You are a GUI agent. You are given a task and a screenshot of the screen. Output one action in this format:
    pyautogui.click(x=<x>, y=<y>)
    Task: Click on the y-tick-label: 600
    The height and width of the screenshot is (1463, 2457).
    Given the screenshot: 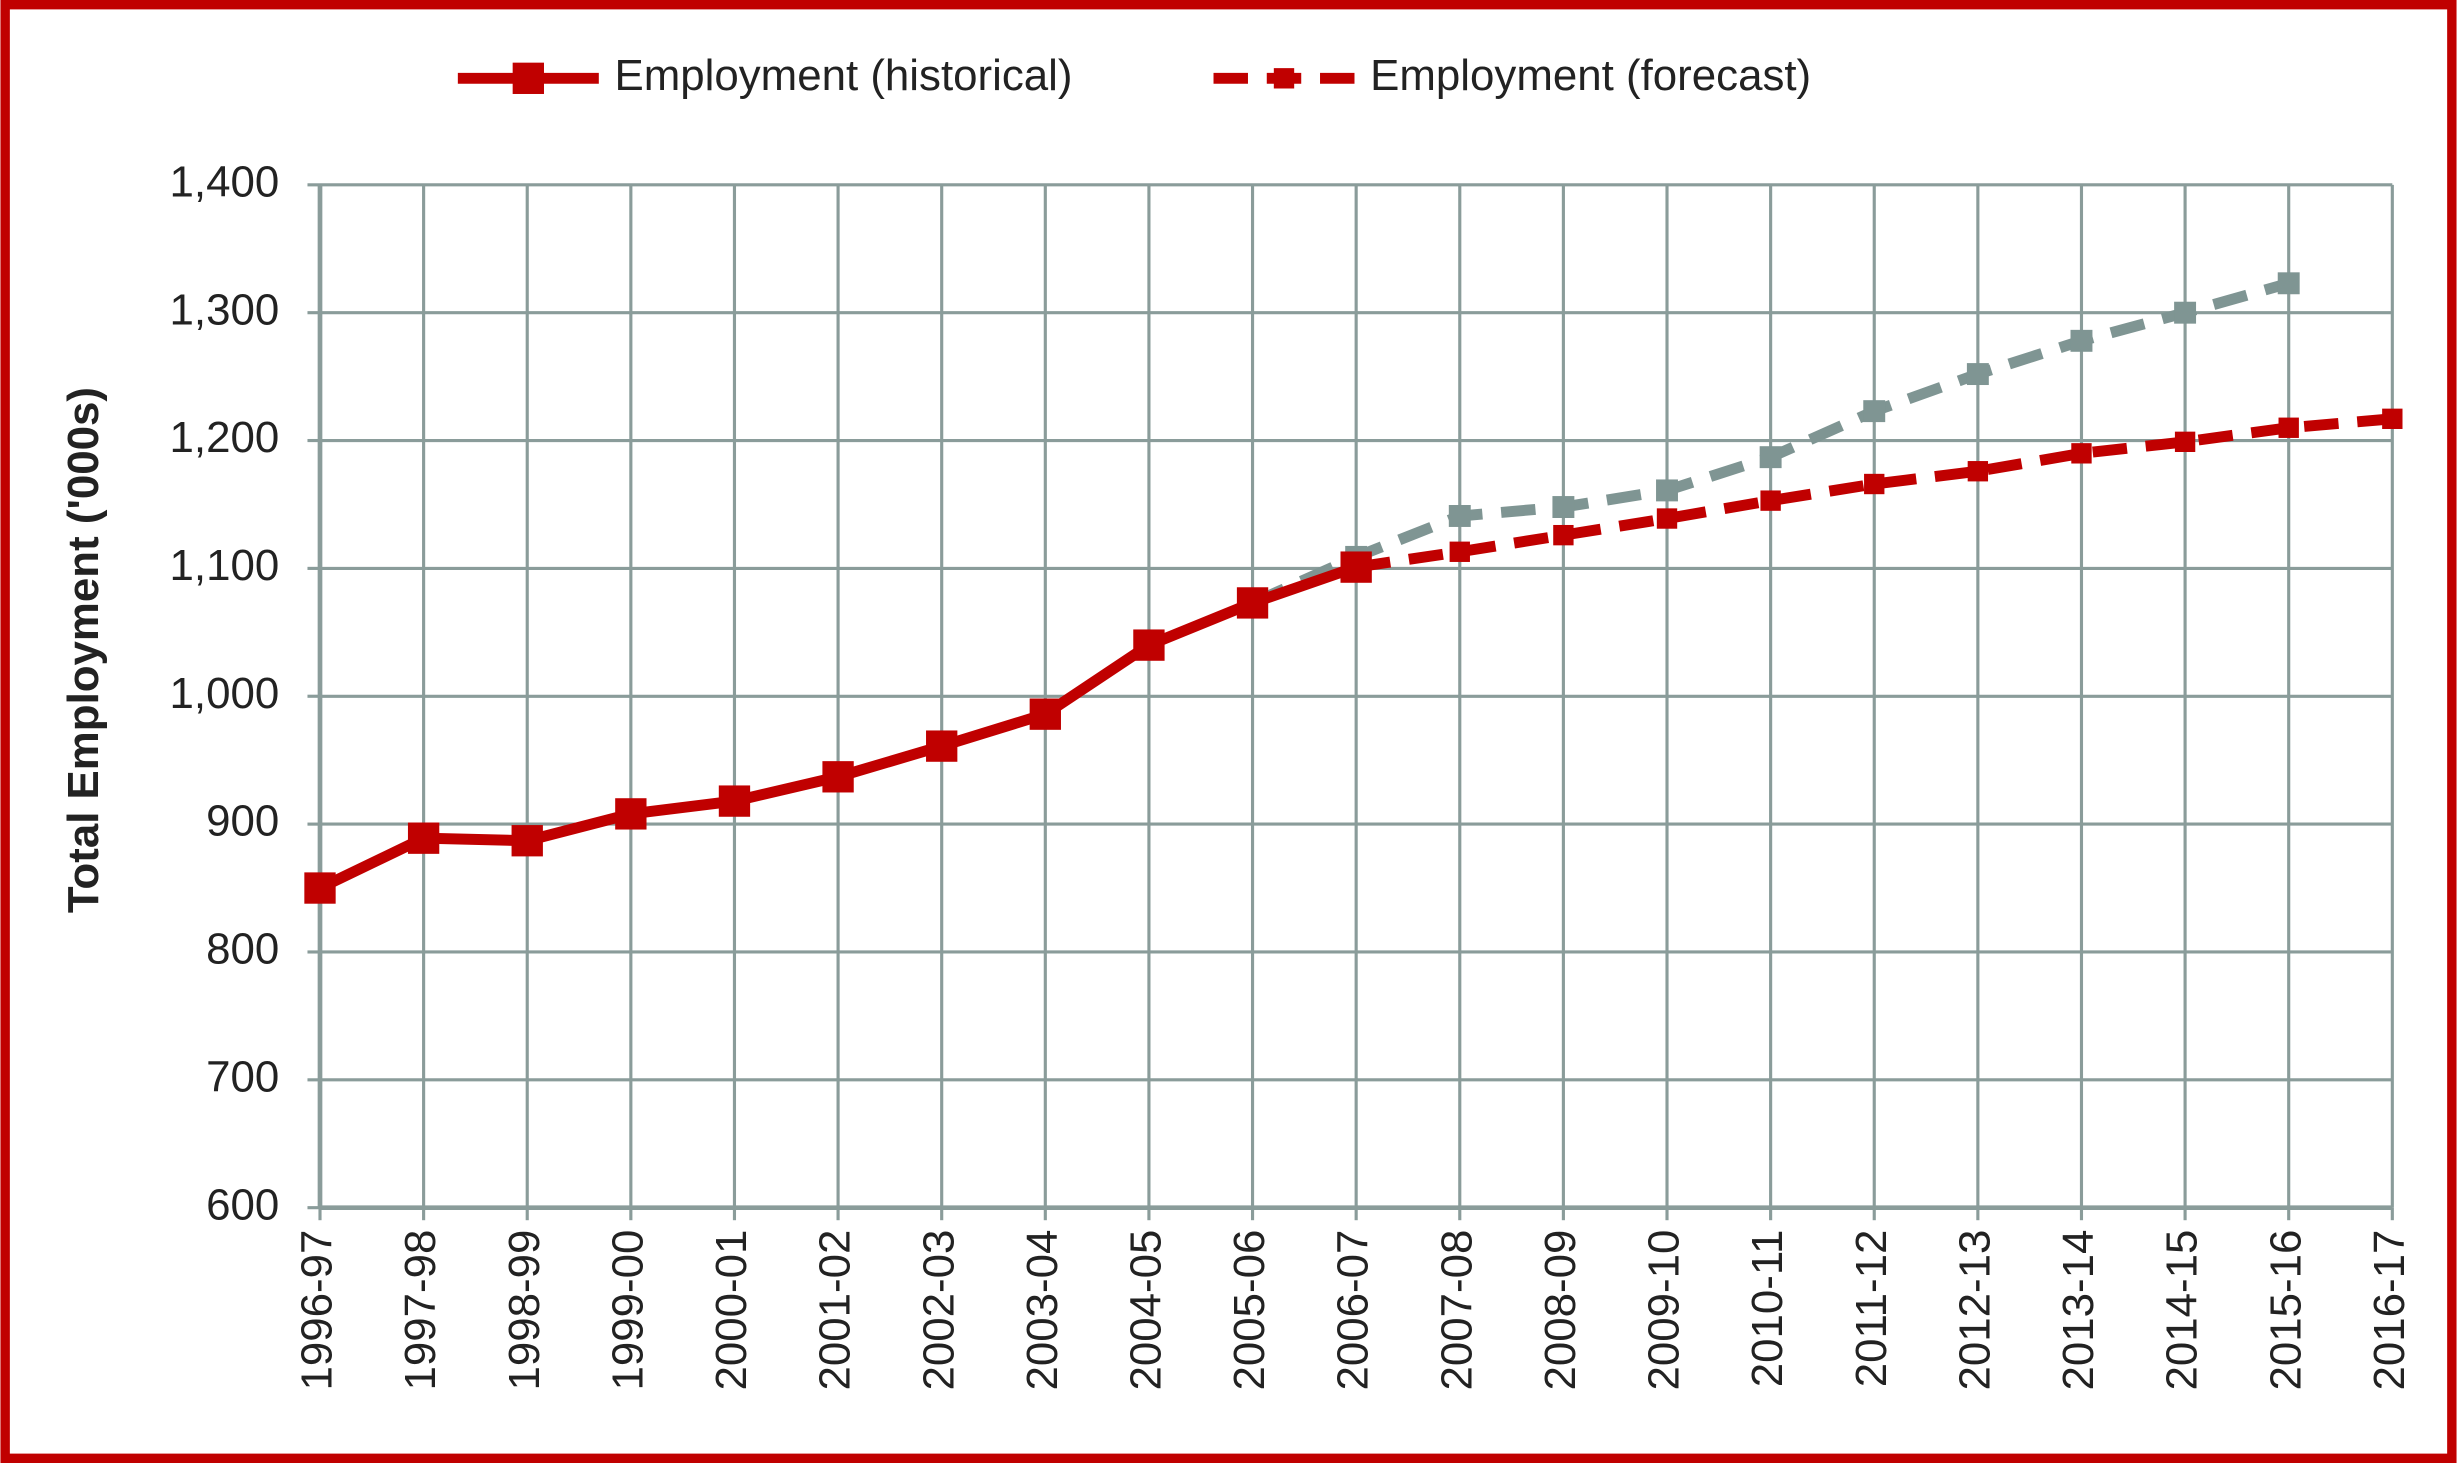 What is the action you would take?
    pyautogui.click(x=242, y=1204)
    